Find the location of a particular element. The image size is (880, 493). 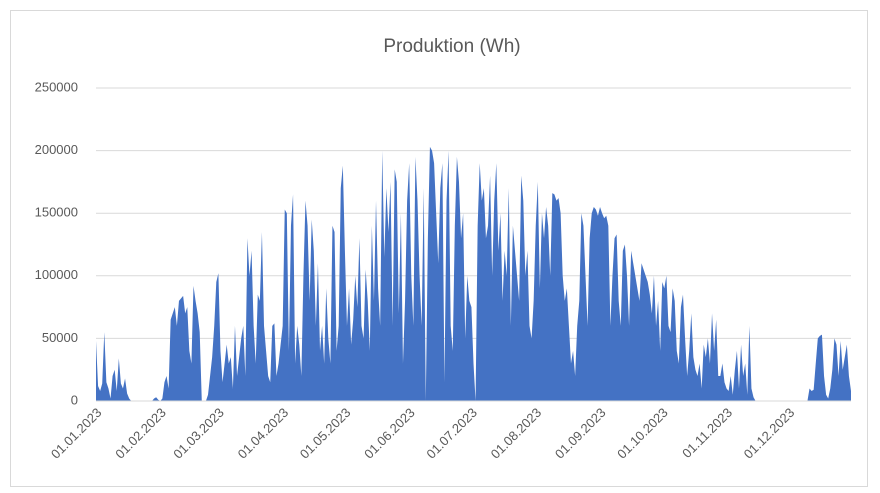

chart-title: Produktion (Wh) is located at coordinates (451, 46).